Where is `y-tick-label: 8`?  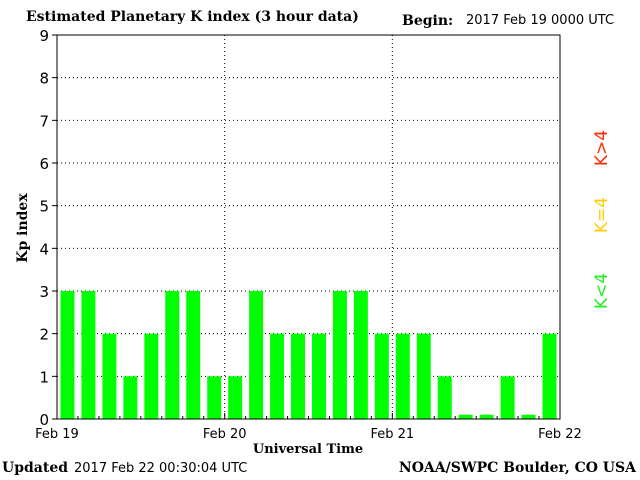 y-tick-label: 8 is located at coordinates (44, 79).